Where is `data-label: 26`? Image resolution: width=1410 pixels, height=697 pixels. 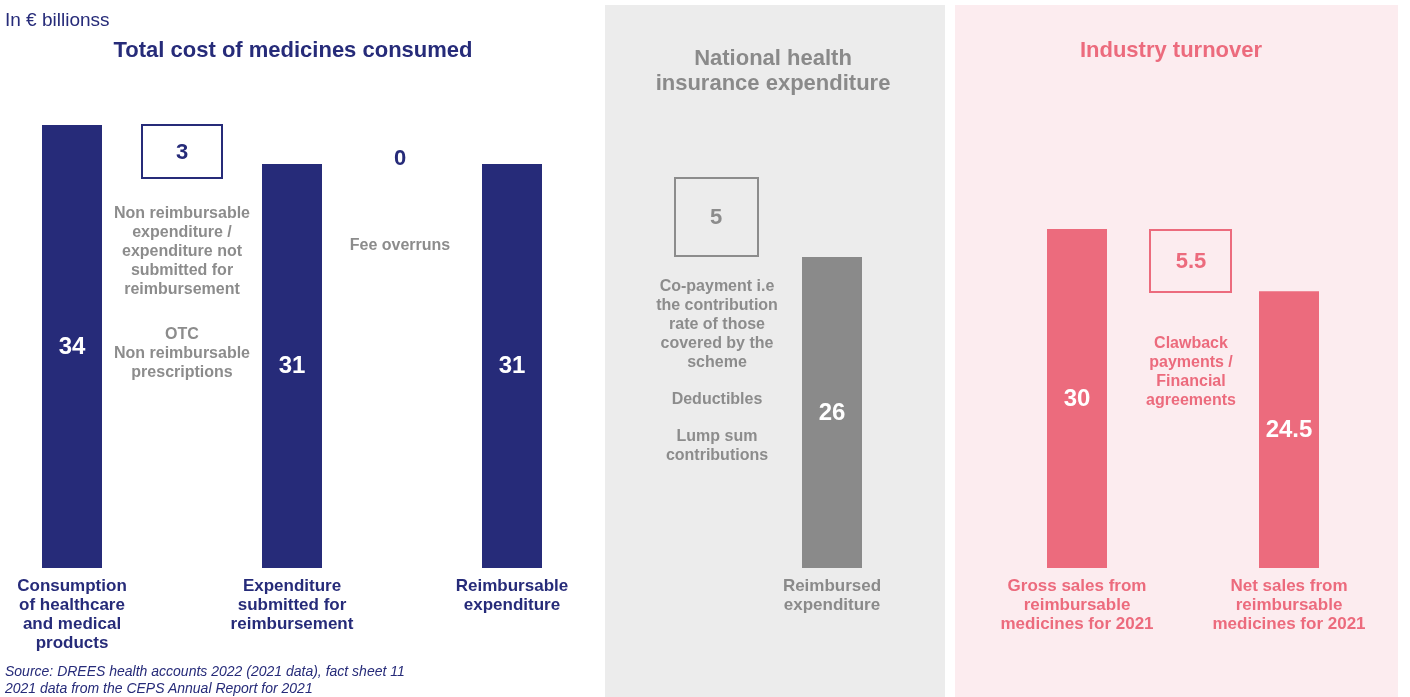 data-label: 26 is located at coordinates (832, 411).